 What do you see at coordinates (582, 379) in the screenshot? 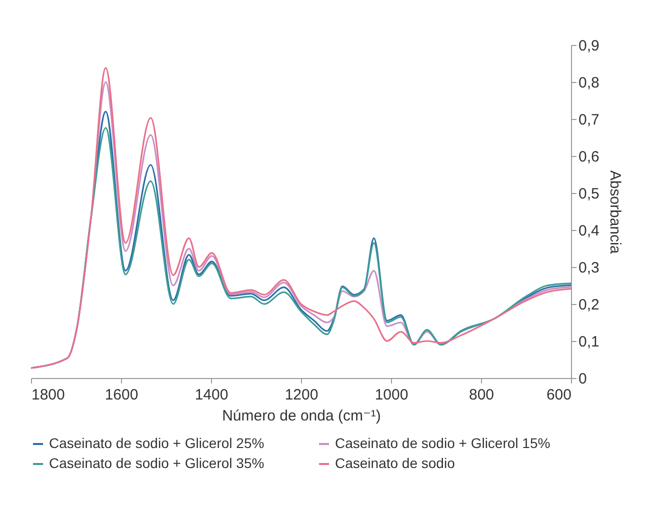
I see `y-tick-label: 0` at bounding box center [582, 379].